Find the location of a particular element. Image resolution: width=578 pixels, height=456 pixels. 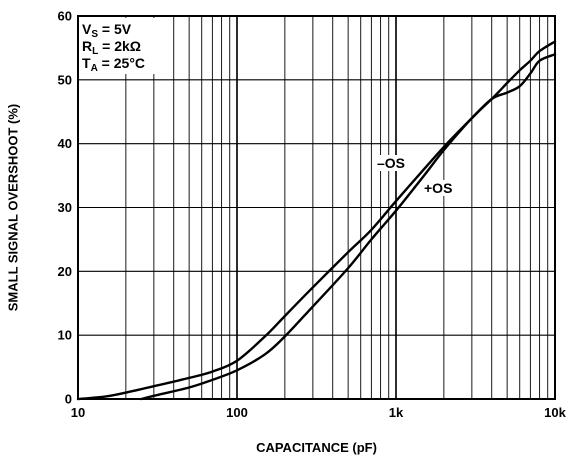

y-tick-label: 10 is located at coordinates (65, 335).